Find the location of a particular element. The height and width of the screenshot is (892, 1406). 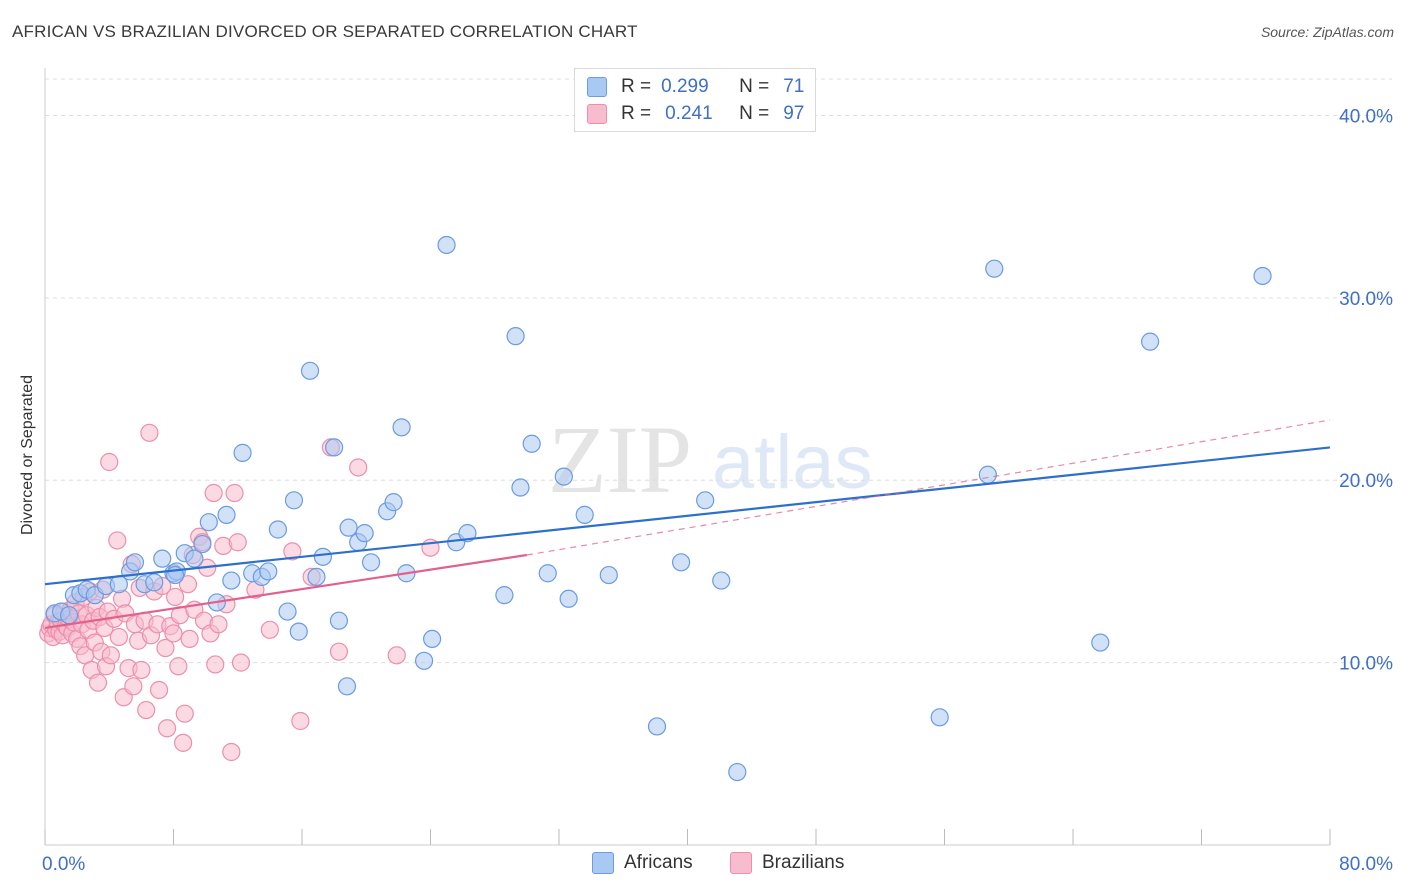

legend-row-brazilians: R = 0.241 N = 97 is located at coordinates (695, 114).